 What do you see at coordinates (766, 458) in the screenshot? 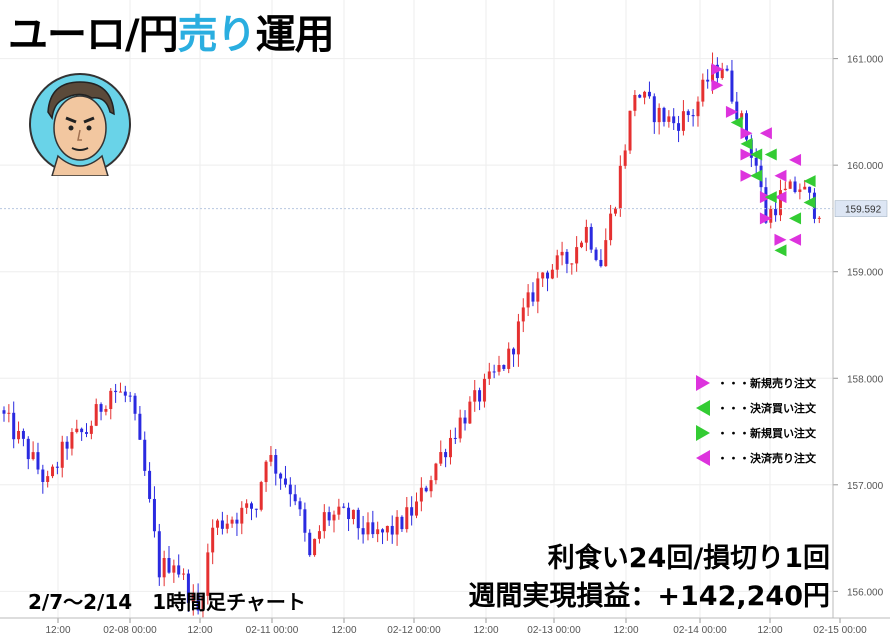
I see `legend-label: ・・・決済売り注文` at bounding box center [766, 458].